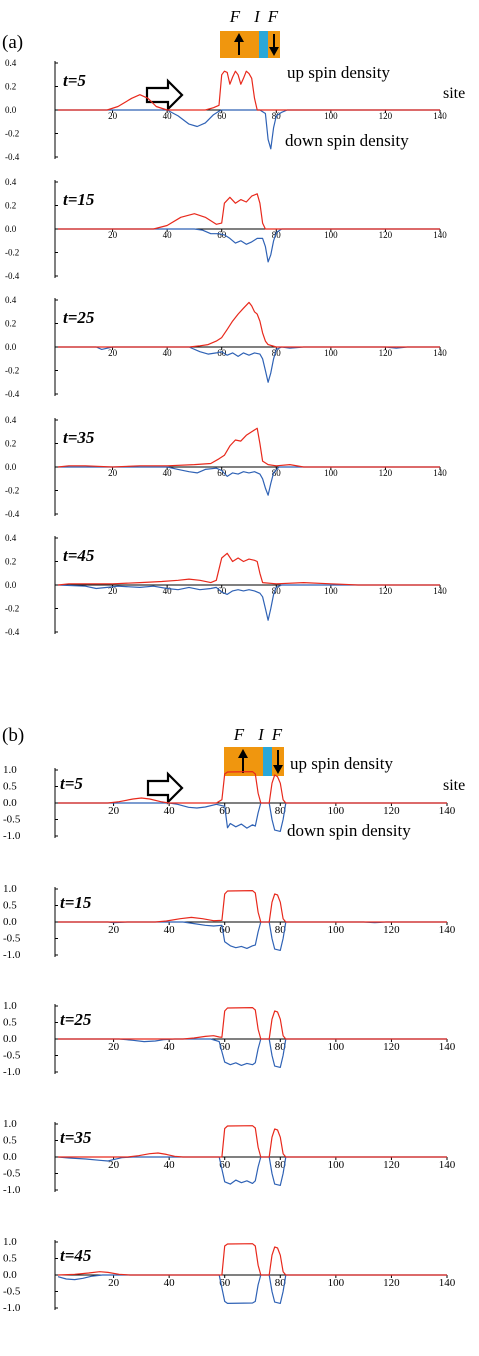 Image resolution: width=479 pixels, height=1356 pixels. I want to click on layer-letter-2: I, so click(257, 16).